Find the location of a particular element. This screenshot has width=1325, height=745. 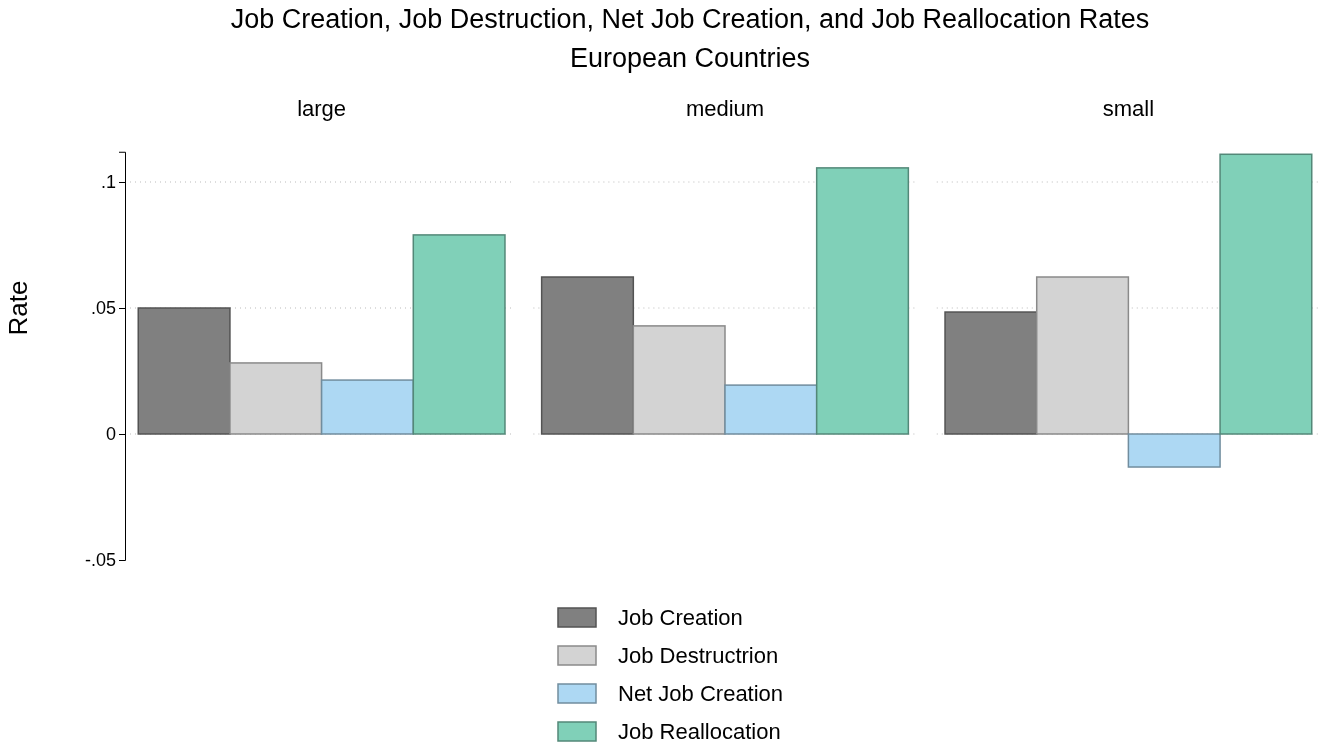

legend-label: Job Creation is located at coordinates (680, 617).